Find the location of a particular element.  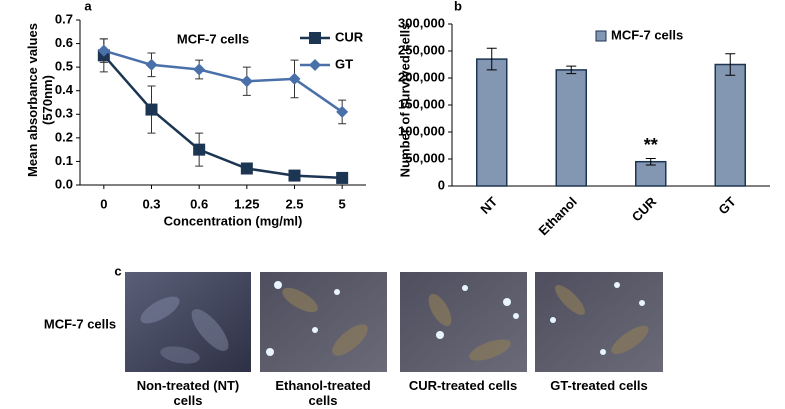

panel-letter: b is located at coordinates (458, 6).